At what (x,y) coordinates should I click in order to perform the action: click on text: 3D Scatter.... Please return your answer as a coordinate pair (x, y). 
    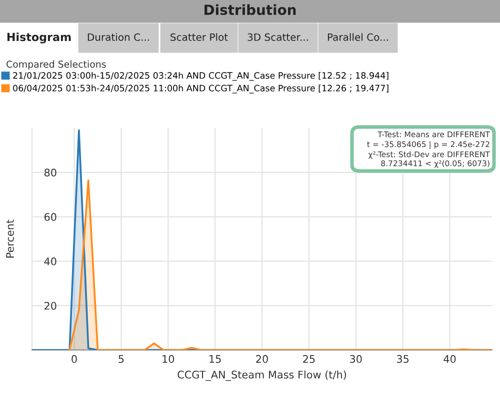
    Looking at the image, I should click on (278, 37).